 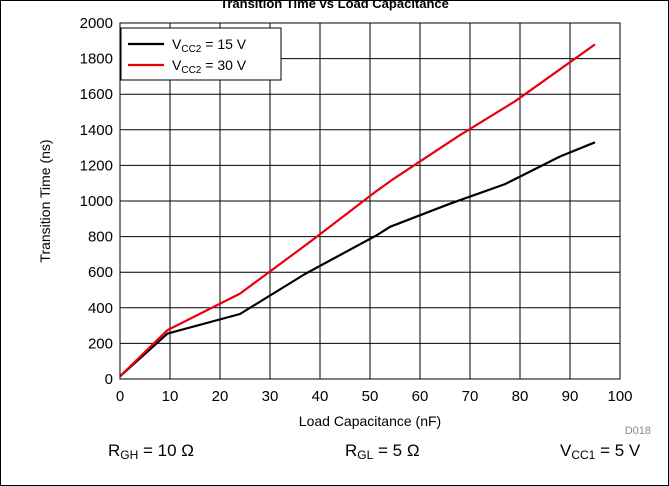 I want to click on condition-vcc1: VCC1 = 5 V, so click(x=600, y=451).